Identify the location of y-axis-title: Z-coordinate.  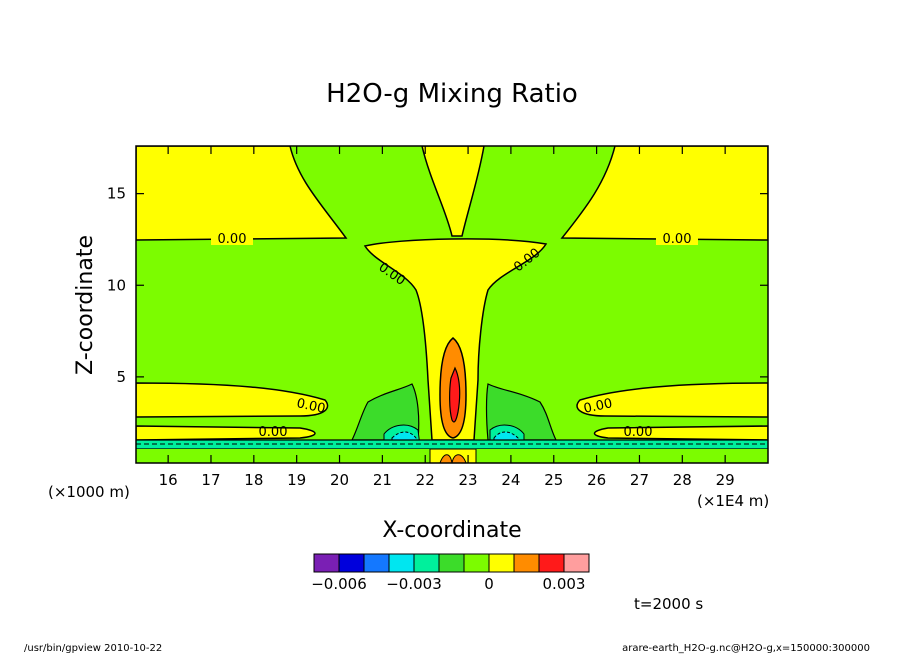
(85, 305).